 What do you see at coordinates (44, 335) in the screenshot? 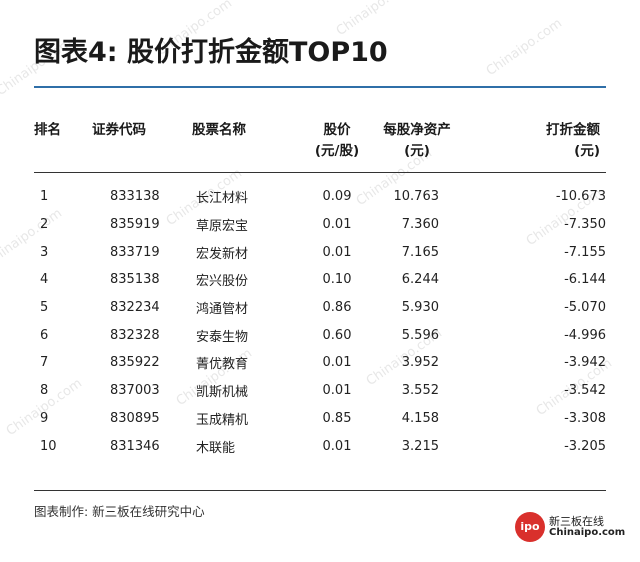
I see `cell-rank: 6` at bounding box center [44, 335].